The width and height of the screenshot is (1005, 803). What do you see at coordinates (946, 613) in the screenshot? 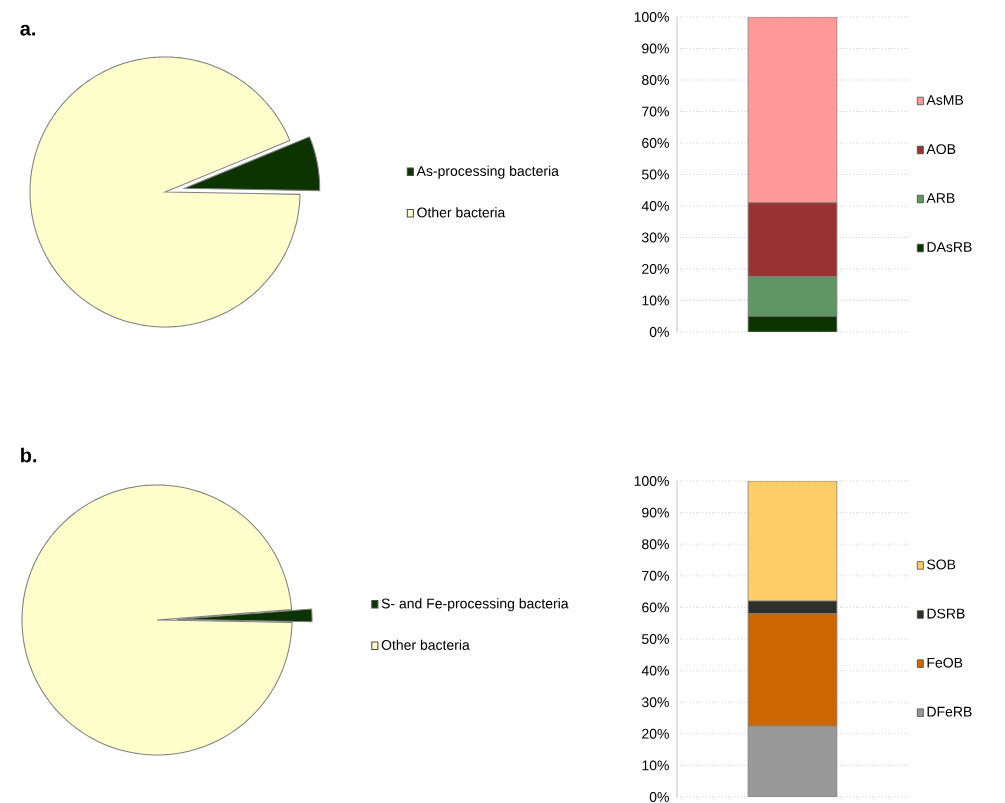
I see `legend-label: DSRB` at bounding box center [946, 613].